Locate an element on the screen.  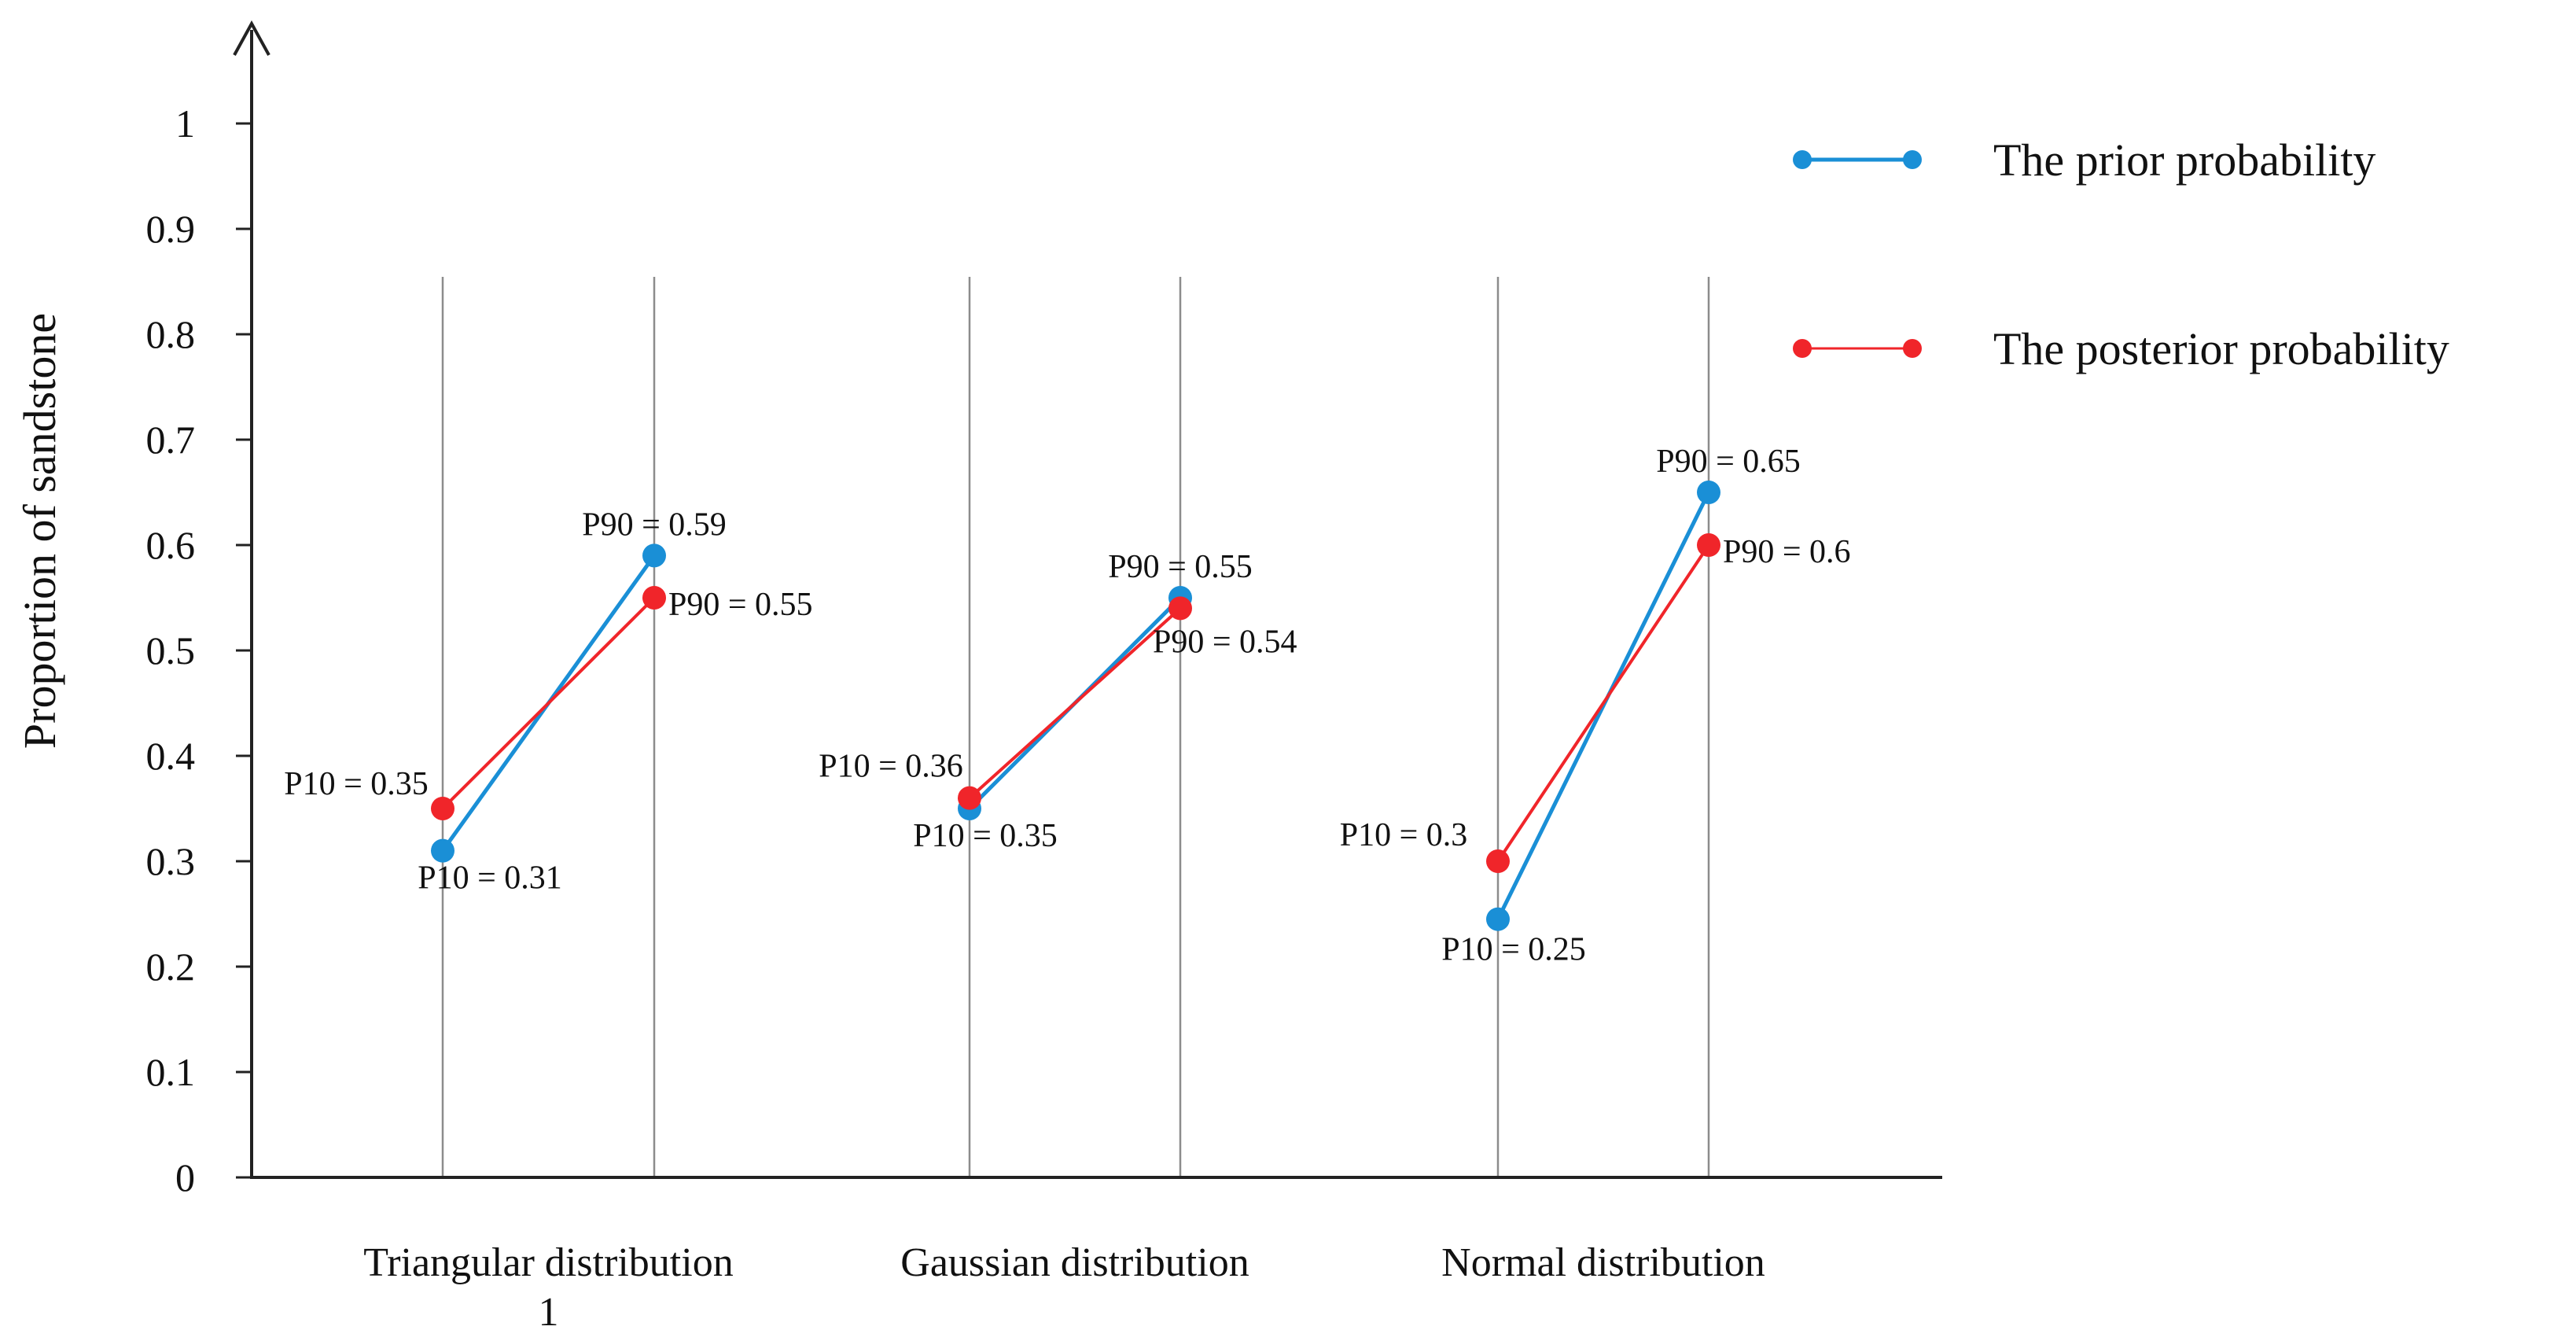
legend-label-1: The posterior probability is located at coordinates (2221, 348).